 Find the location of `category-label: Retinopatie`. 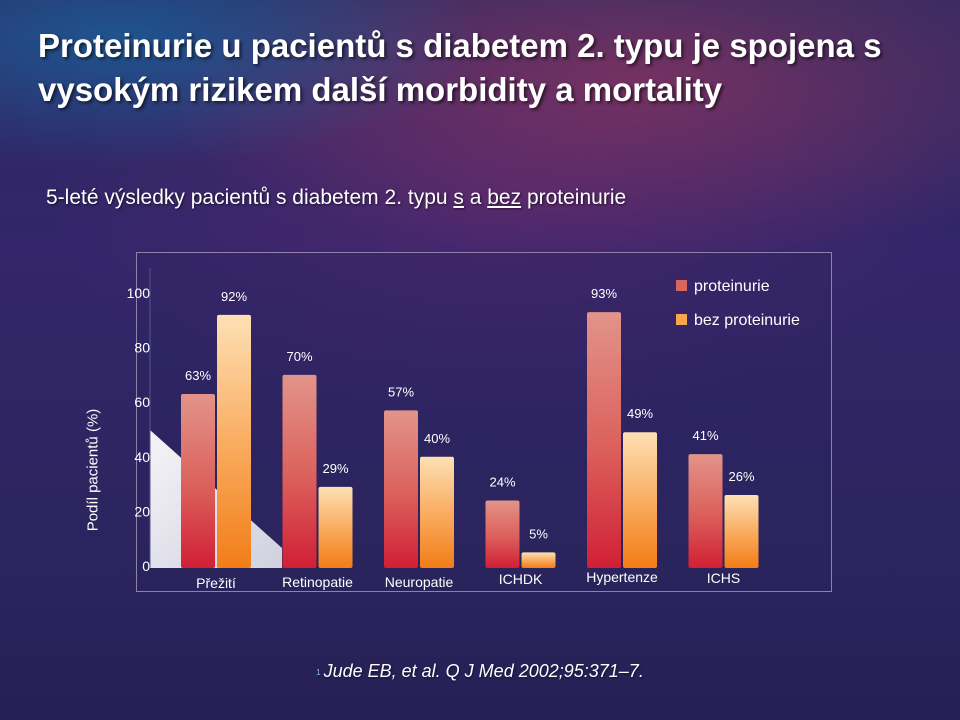

category-label: Retinopatie is located at coordinates (317, 582).